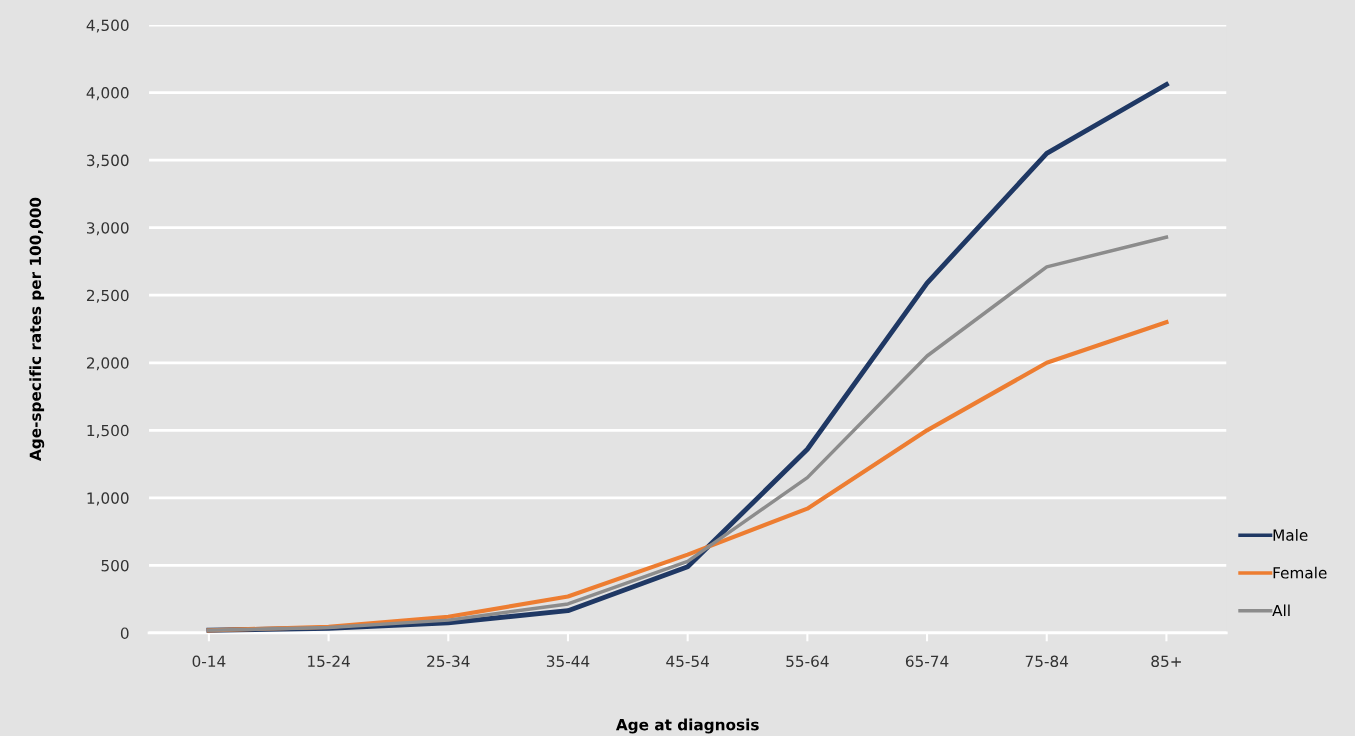  What do you see at coordinates (108, 431) in the screenshot?
I see `y-tick-label: 1,500` at bounding box center [108, 431].